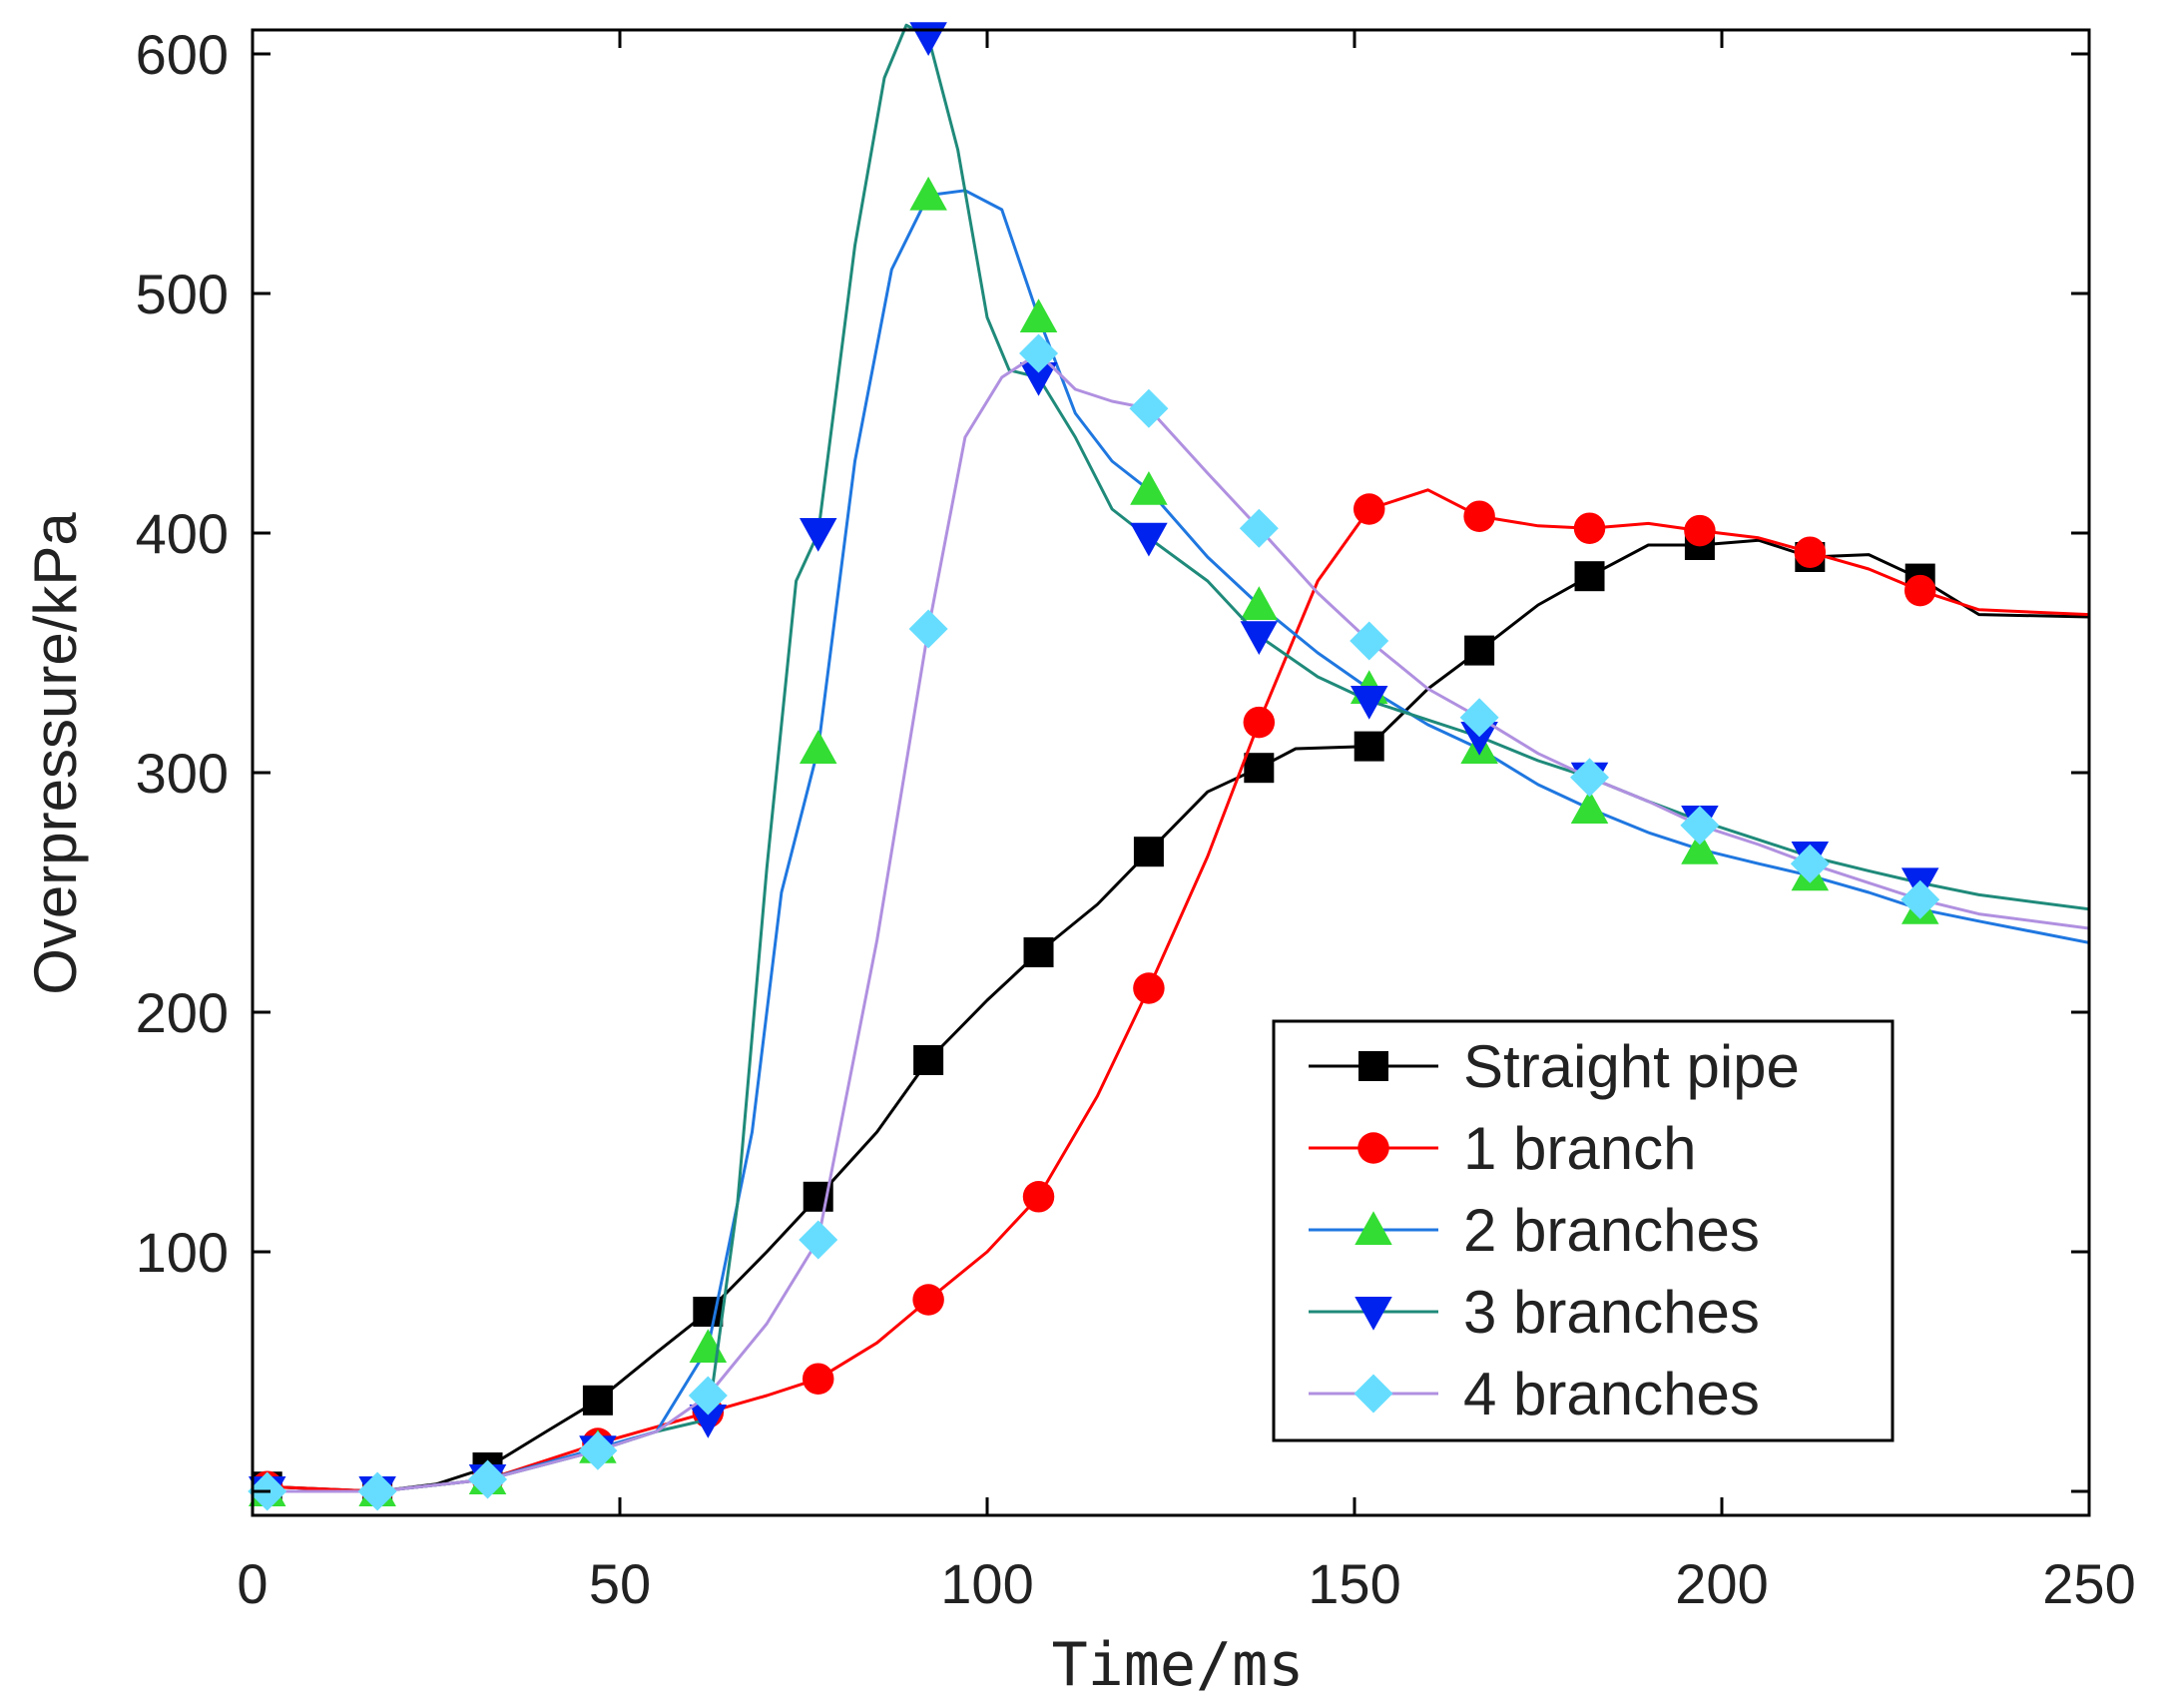 The height and width of the screenshot is (1708, 2167). What do you see at coordinates (1178, 1665) in the screenshot?
I see `x-axis-title: Time/ms` at bounding box center [1178, 1665].